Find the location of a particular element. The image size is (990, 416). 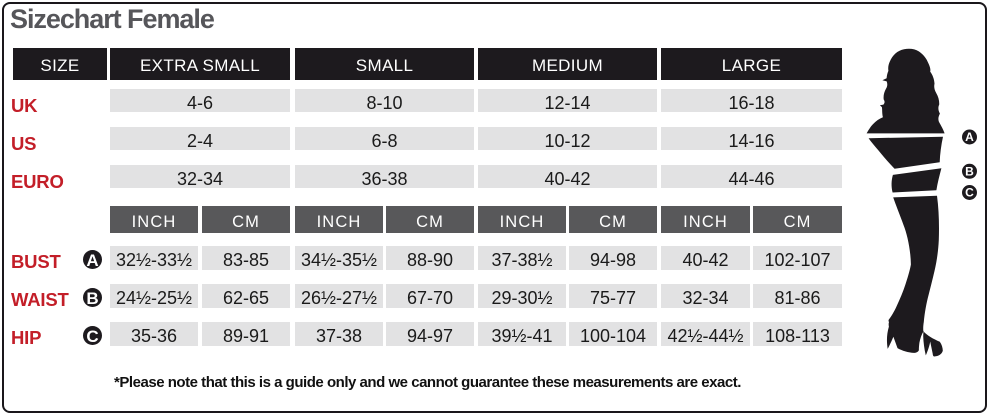

svg-text: C is located at coordinates (969, 193).